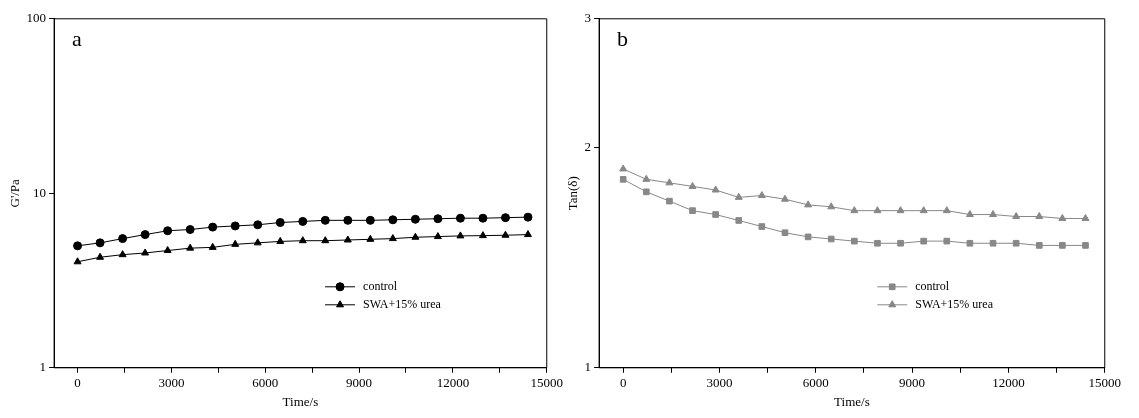 This screenshot has height=418, width=1139. What do you see at coordinates (15, 193) in the screenshot?
I see `y-axis-title: G'/Pa` at bounding box center [15, 193].